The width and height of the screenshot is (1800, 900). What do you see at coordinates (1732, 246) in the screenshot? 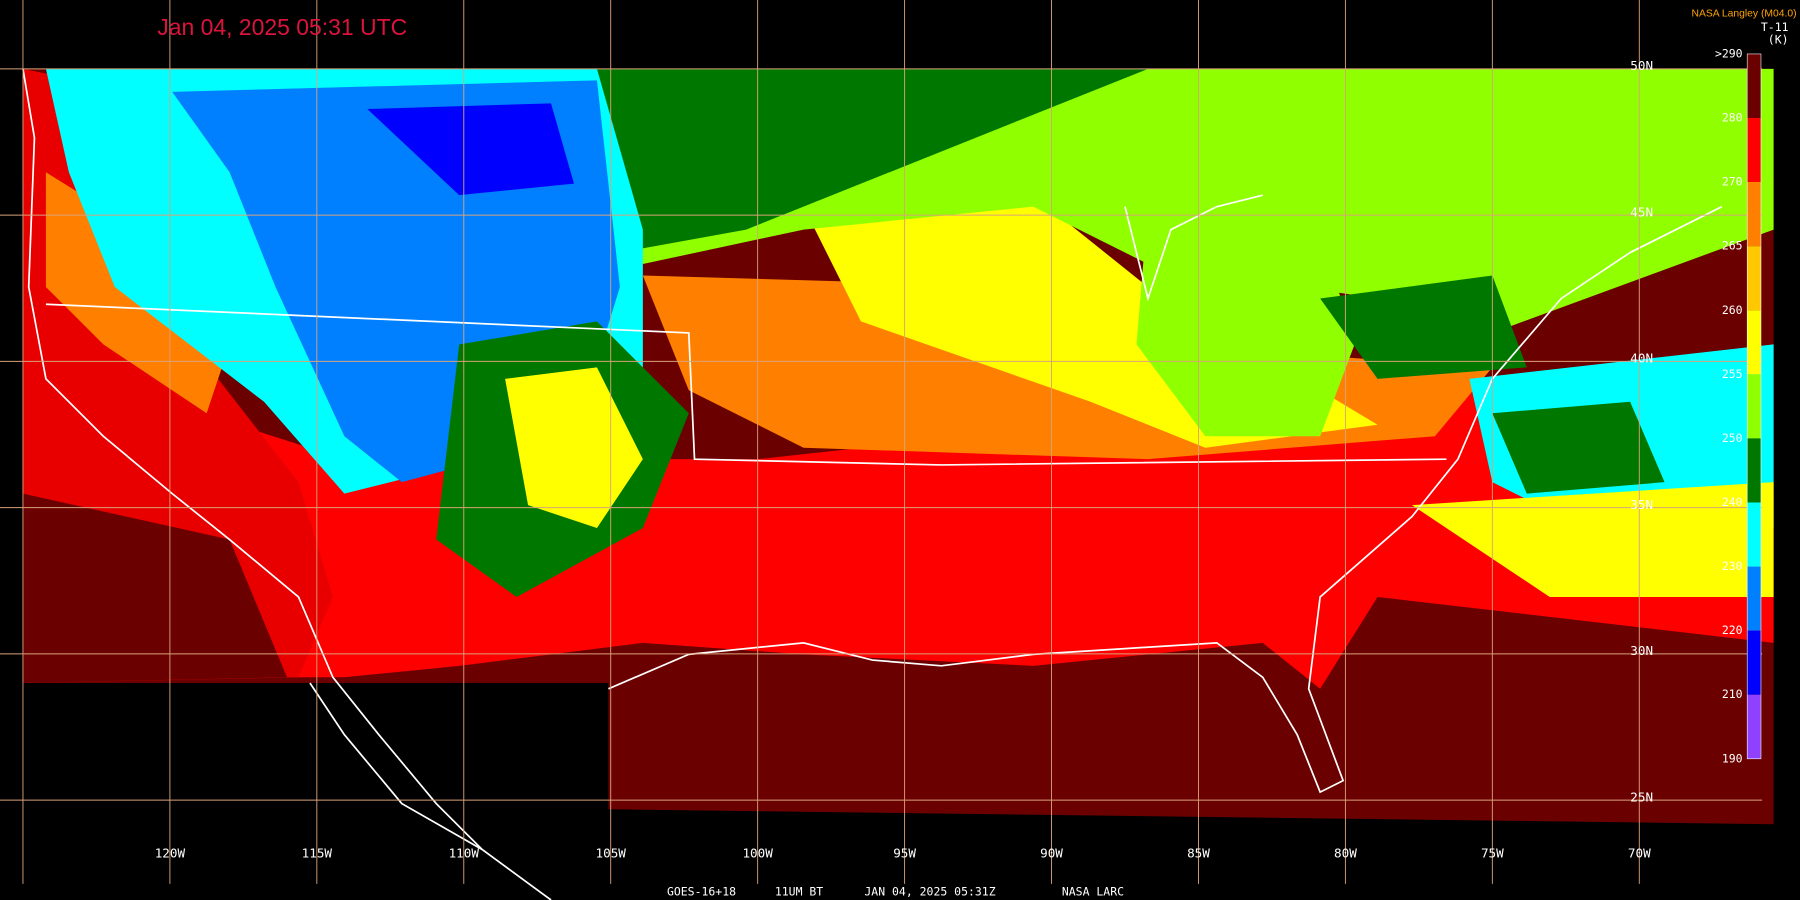
I see `colorbar-label: 265` at bounding box center [1732, 246].